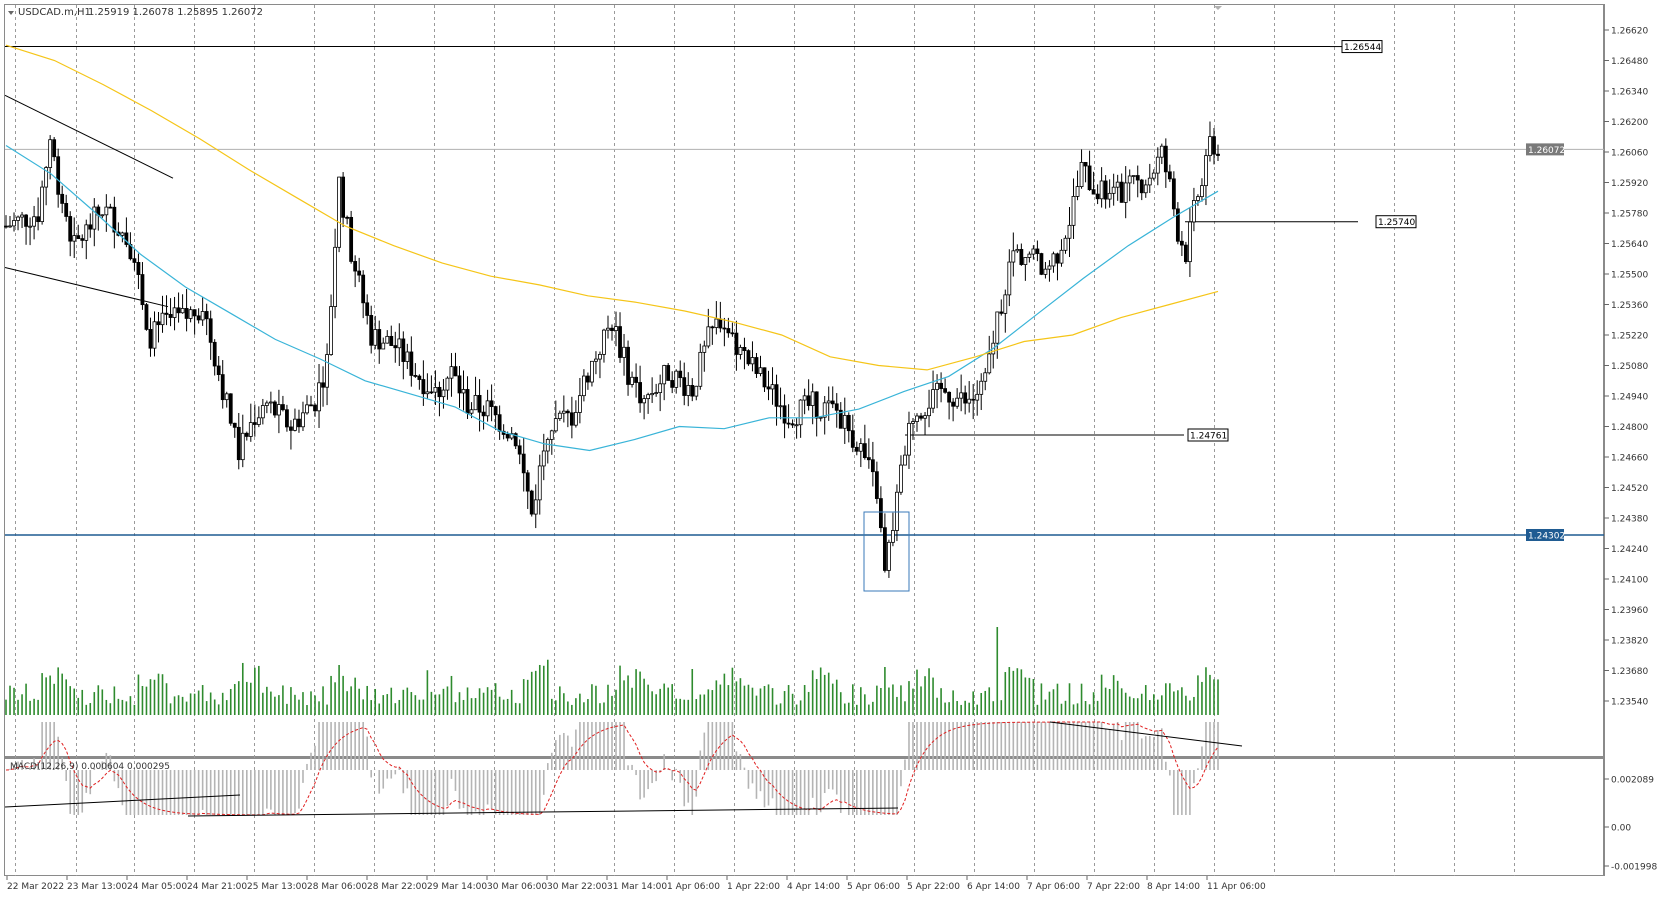  I want to click on price-tick-label: 1.24660, so click(1629, 459).